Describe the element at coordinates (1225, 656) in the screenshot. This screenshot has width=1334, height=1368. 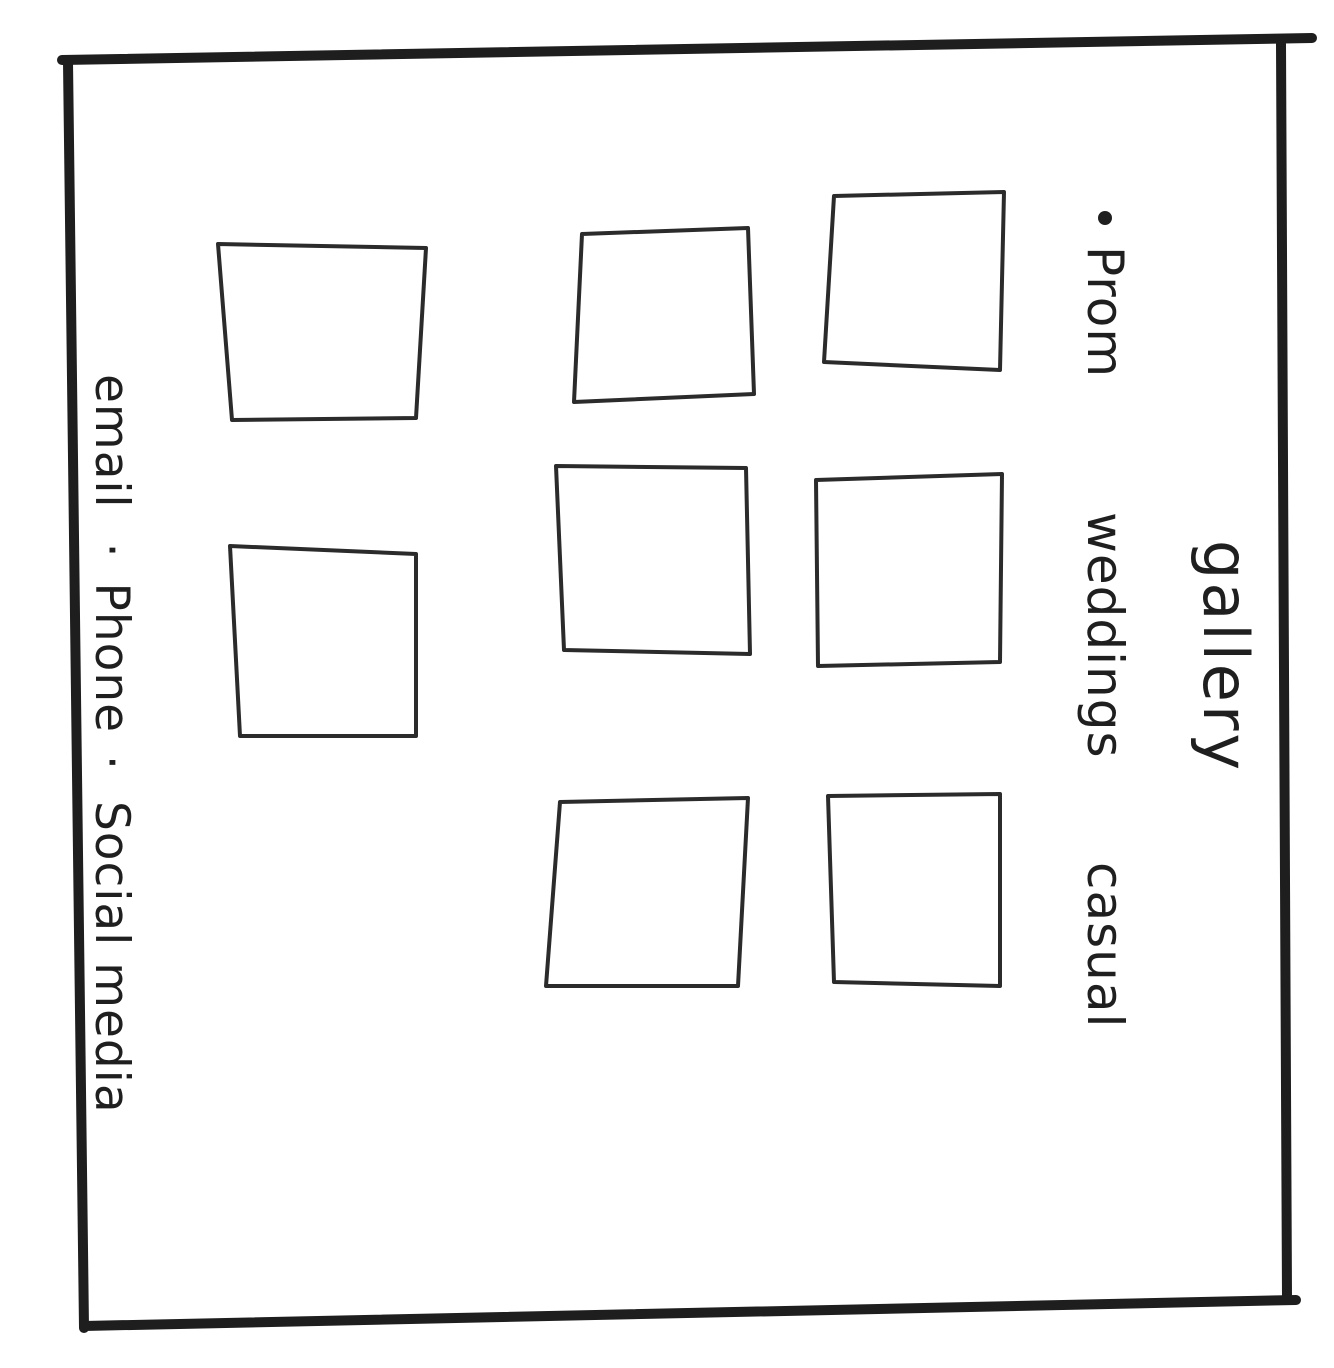
I see `page-title: gallery` at that location.